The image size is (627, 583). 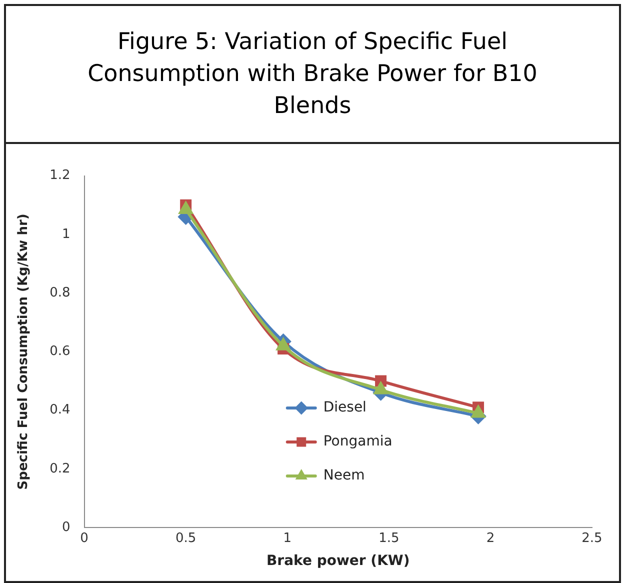 What do you see at coordinates (344, 476) in the screenshot?
I see `legend-label: Neem` at bounding box center [344, 476].